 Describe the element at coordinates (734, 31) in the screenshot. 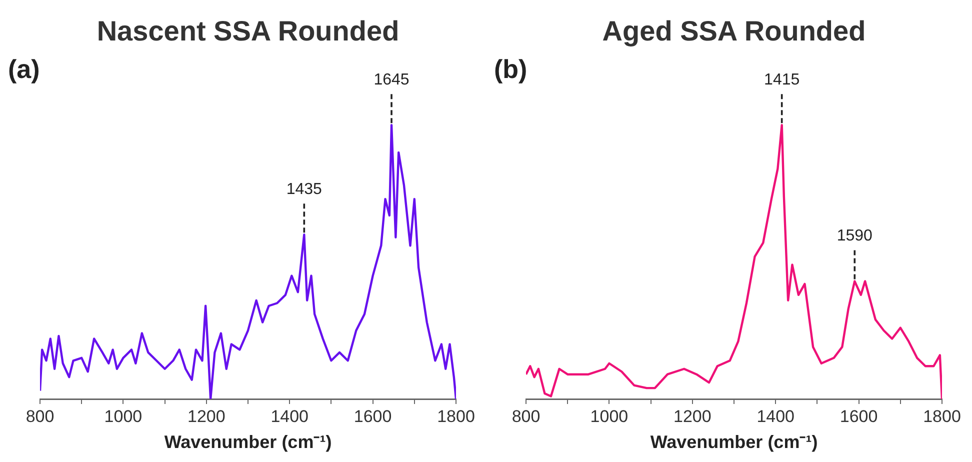

I see `chart-title: Aged SSA Rounded` at that location.